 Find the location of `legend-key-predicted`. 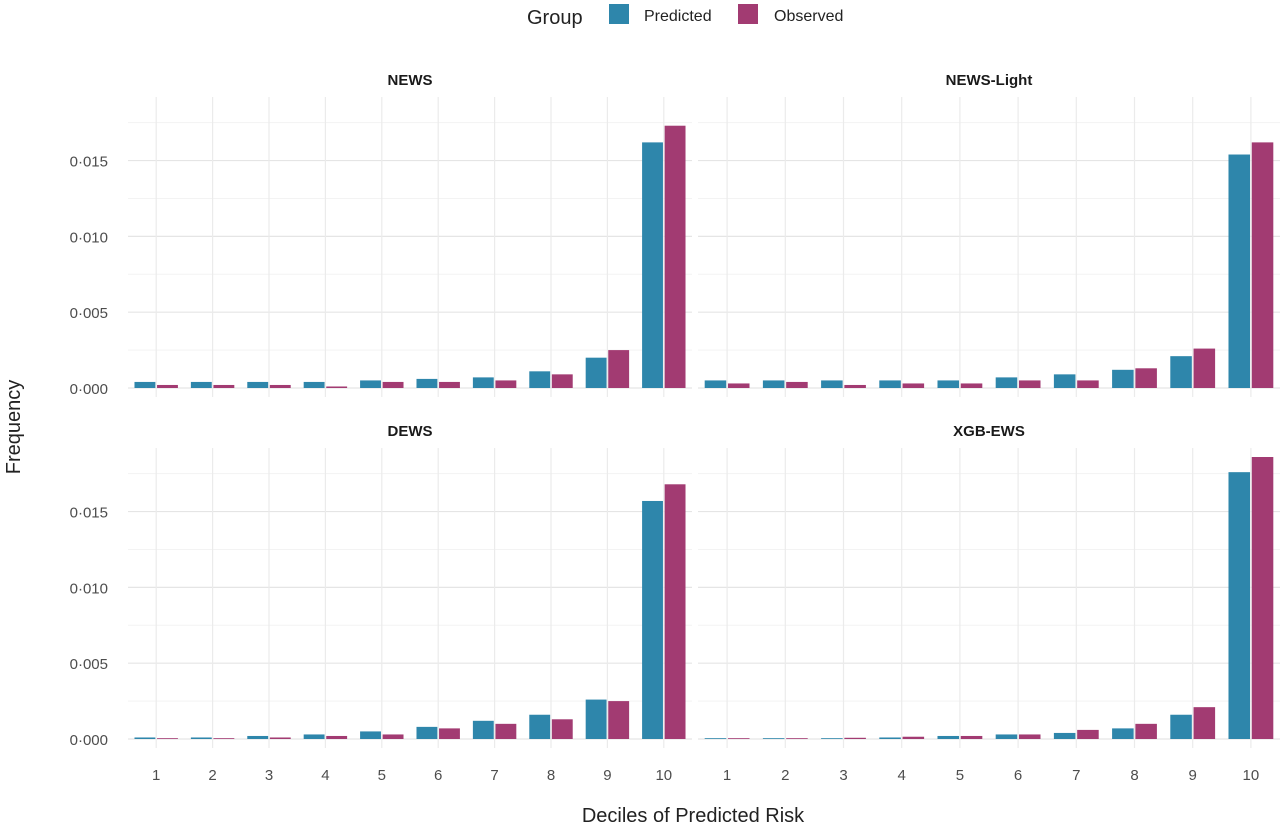

legend-key-predicted is located at coordinates (619, 14).